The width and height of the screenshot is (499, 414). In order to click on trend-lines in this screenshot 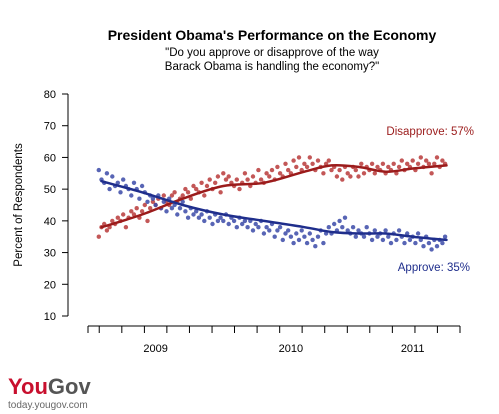, I will do `click(274, 202)`.